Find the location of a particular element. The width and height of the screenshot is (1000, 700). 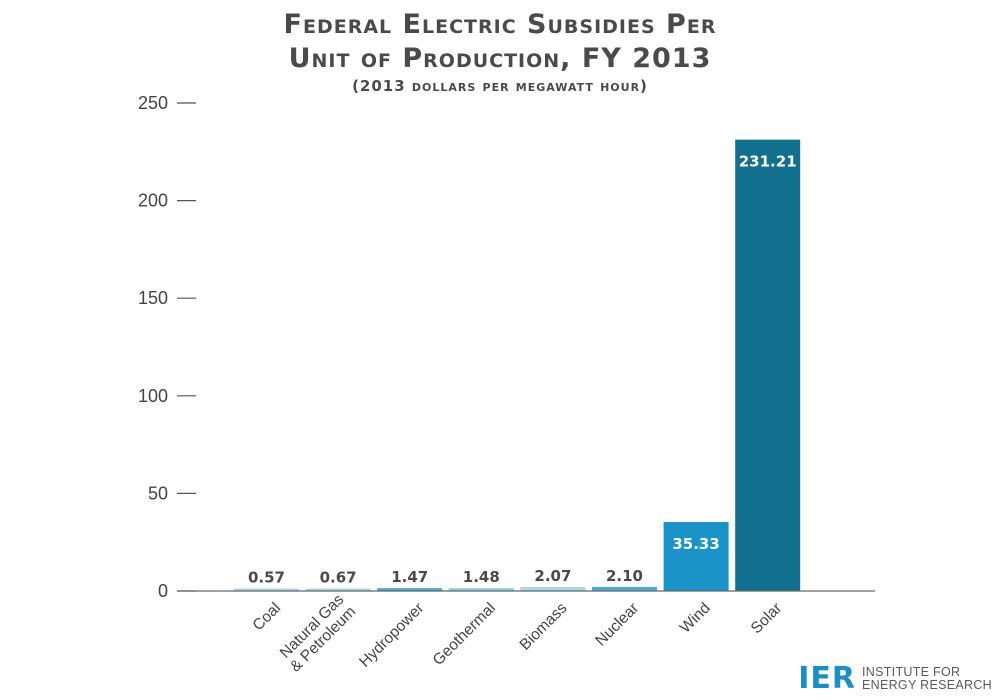

x-category-label: Geothermal is located at coordinates (464, 634).